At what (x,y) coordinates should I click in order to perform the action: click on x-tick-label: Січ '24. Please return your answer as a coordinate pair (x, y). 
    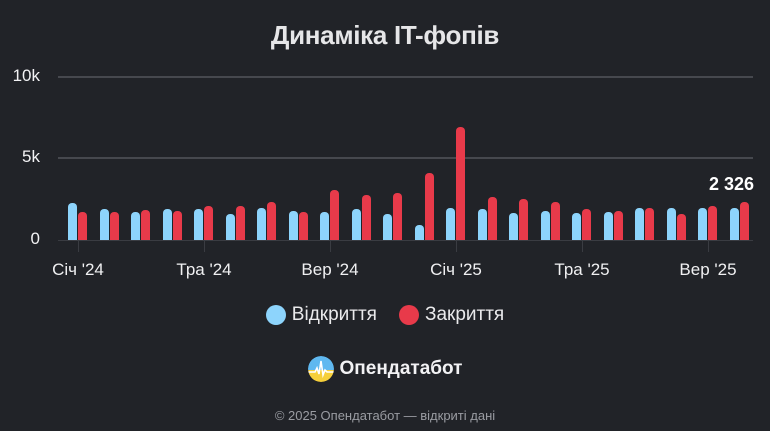
    Looking at the image, I should click on (78, 269).